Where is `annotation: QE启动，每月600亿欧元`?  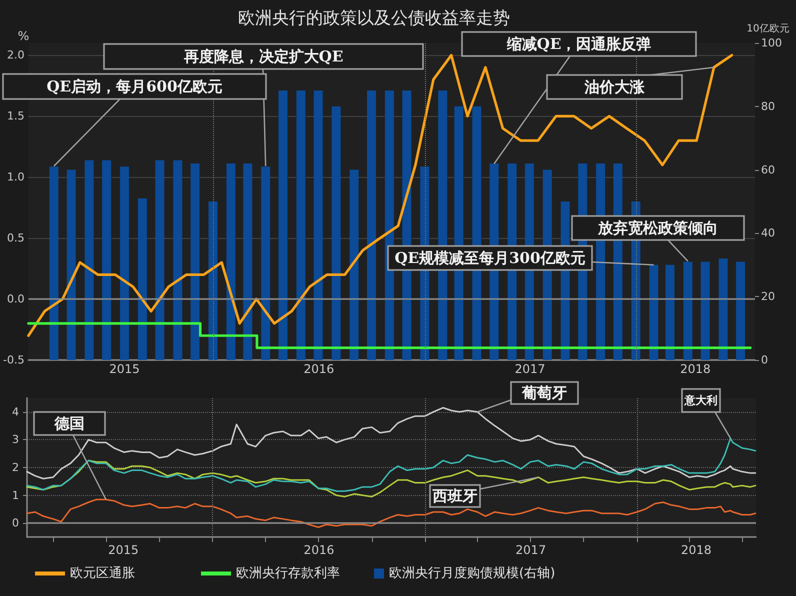
annotation: QE启动，每月600亿欧元 is located at coordinates (134, 87).